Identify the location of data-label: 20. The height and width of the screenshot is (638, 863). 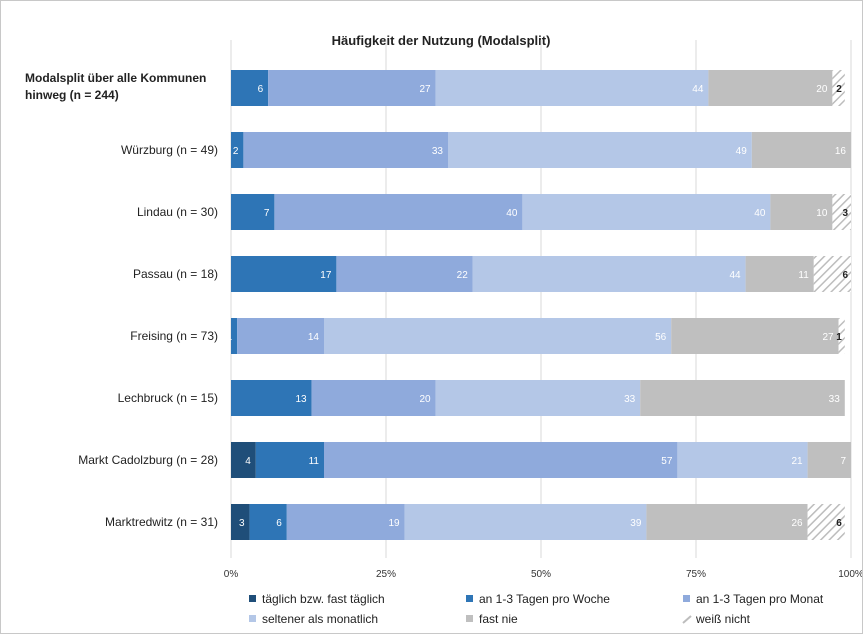
(425, 399).